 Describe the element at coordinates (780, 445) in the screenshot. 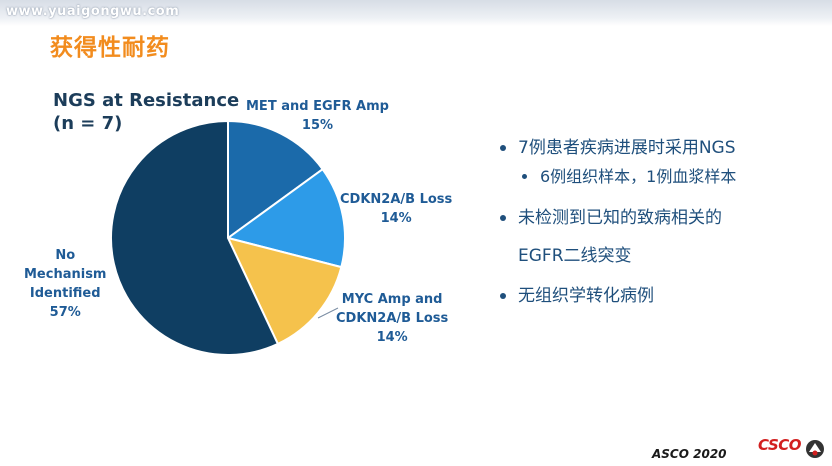

I see `csco-logo: CSCO` at that location.